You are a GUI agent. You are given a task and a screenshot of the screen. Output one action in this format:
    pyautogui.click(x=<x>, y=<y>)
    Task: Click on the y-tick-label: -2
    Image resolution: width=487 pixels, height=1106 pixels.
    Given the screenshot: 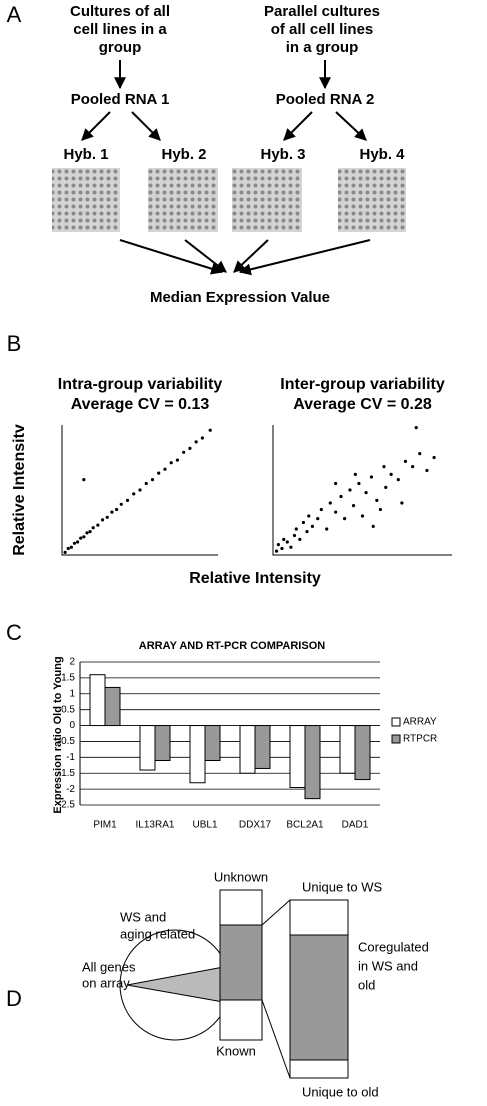 What is the action you would take?
    pyautogui.click(x=70, y=789)
    